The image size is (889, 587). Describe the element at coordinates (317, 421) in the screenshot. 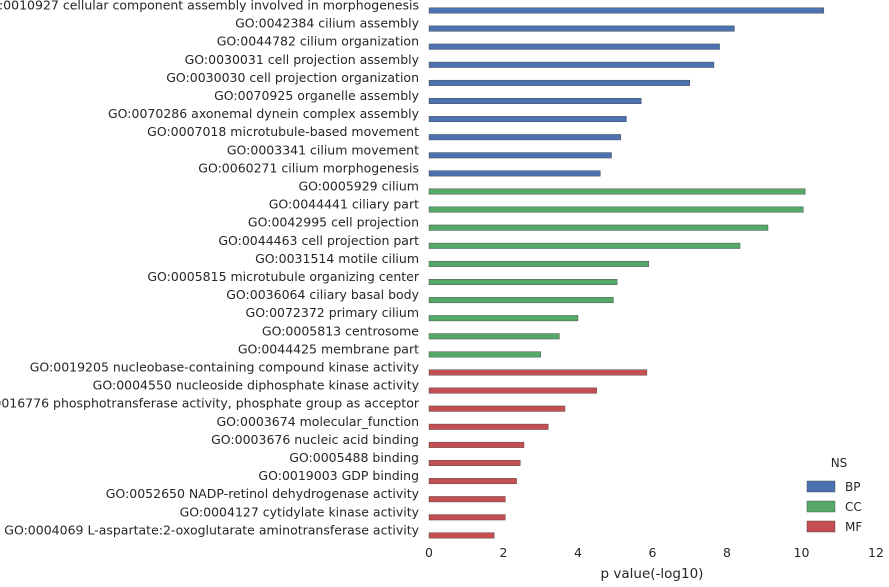

I see `category-label: GO:0003674 molecular_function` at that location.